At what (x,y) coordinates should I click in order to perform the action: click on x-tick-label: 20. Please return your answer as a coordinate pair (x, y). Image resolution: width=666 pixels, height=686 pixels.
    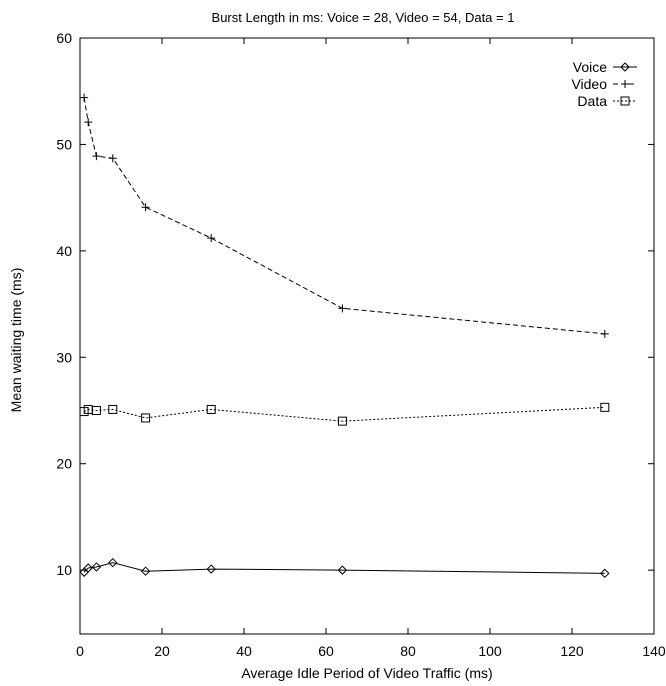
    Looking at the image, I should click on (162, 651).